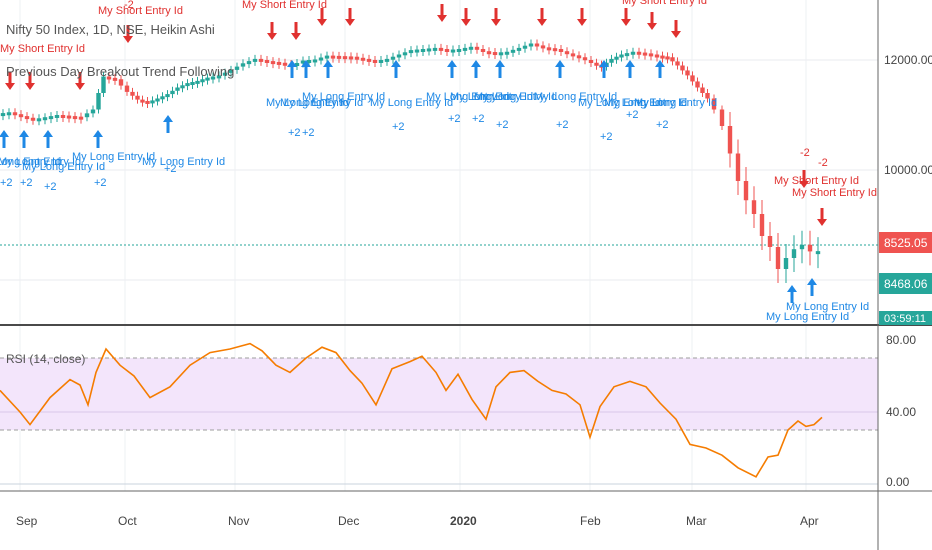 The width and height of the screenshot is (932, 550). What do you see at coordinates (417, 521) in the screenshot?
I see `time-axis: Sep Oct Nov Dec 2020 Feb Mar Apr` at bounding box center [417, 521].